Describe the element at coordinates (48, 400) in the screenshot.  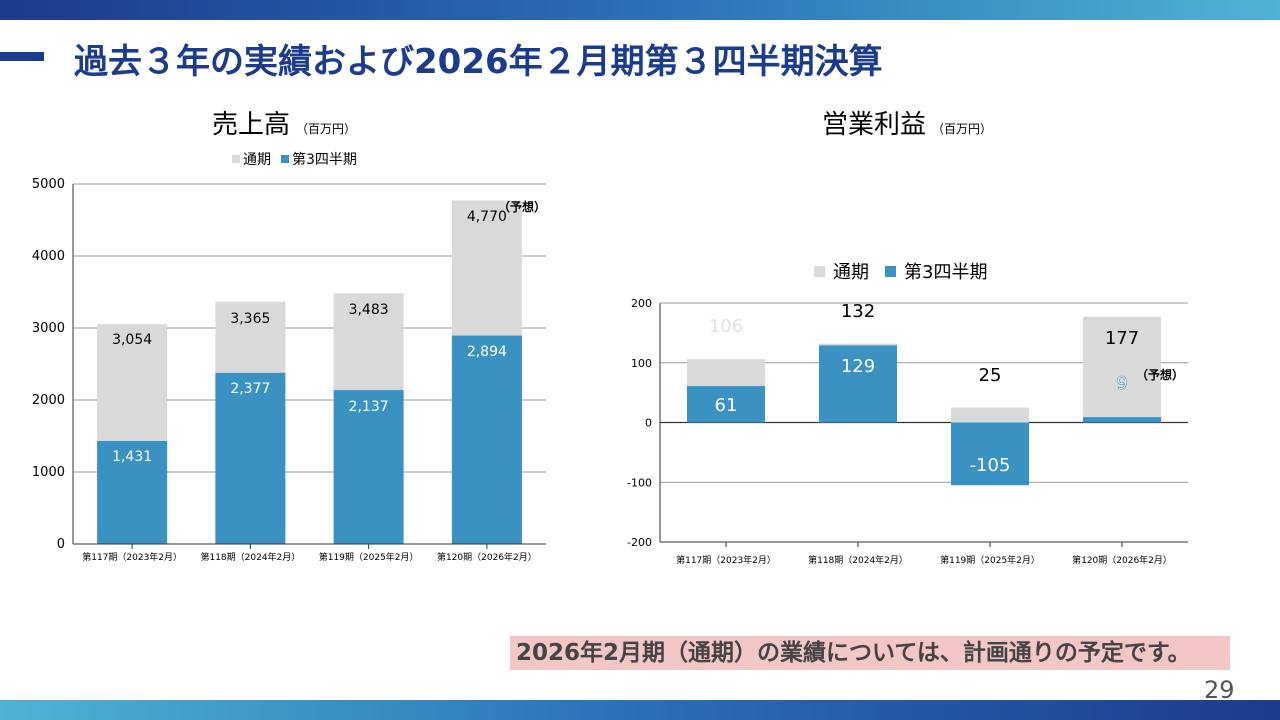
I see `y-tick-label: 2000` at that location.